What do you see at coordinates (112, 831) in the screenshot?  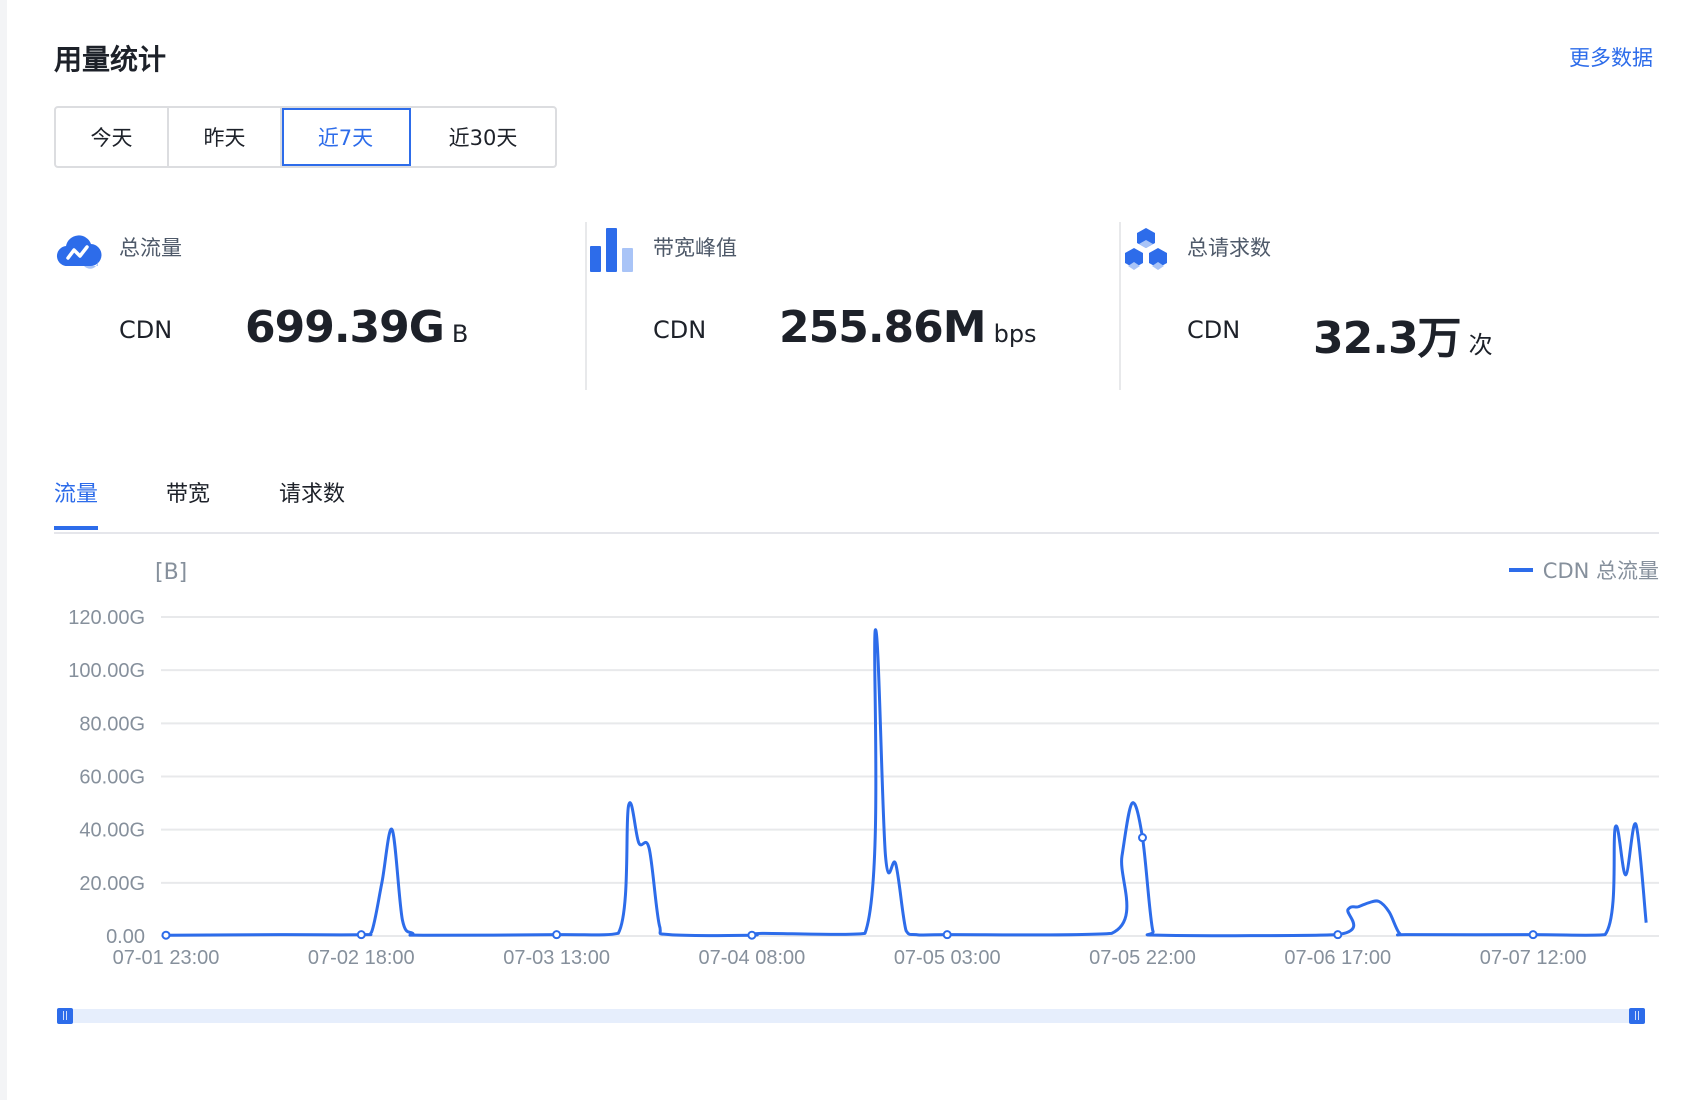 I see `y-tick-label: 40.00G` at bounding box center [112, 831].